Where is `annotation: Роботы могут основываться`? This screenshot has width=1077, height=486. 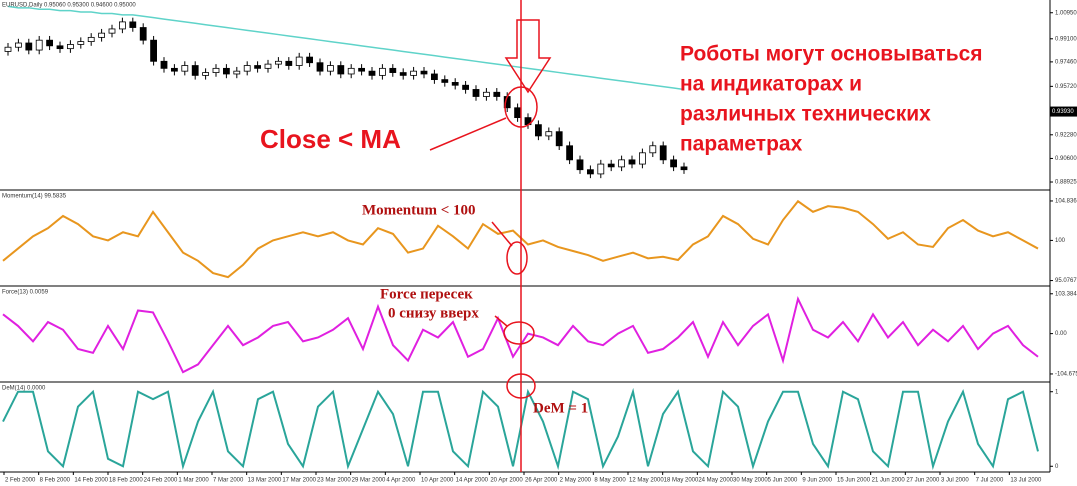
annotation: Роботы могут основываться is located at coordinates (831, 54).